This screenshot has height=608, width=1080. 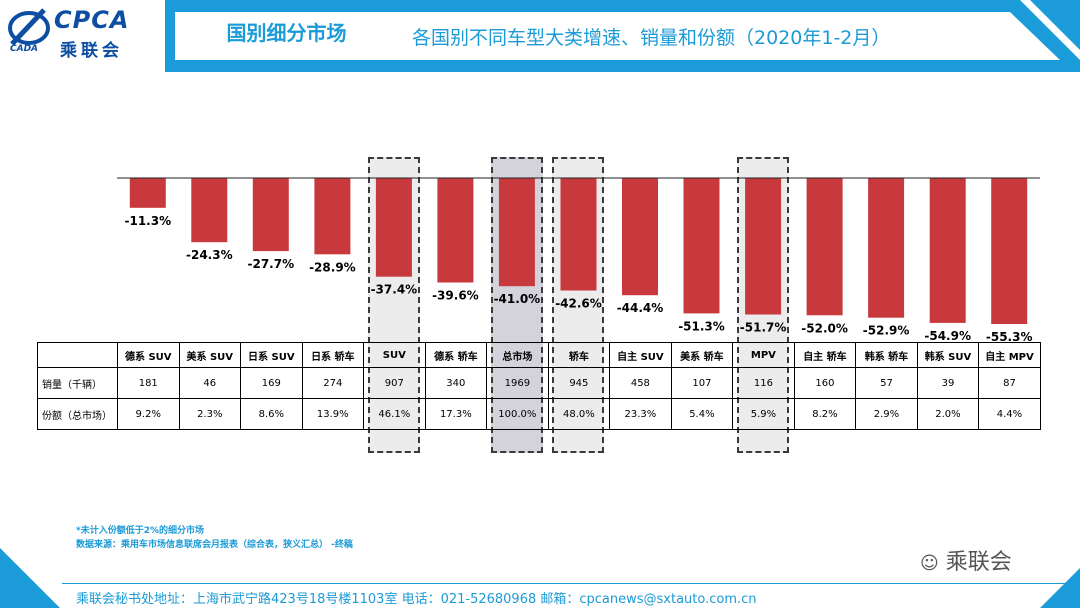 What do you see at coordinates (1060, 588) in the screenshot?
I see `corner-decoration-right` at bounding box center [1060, 588].